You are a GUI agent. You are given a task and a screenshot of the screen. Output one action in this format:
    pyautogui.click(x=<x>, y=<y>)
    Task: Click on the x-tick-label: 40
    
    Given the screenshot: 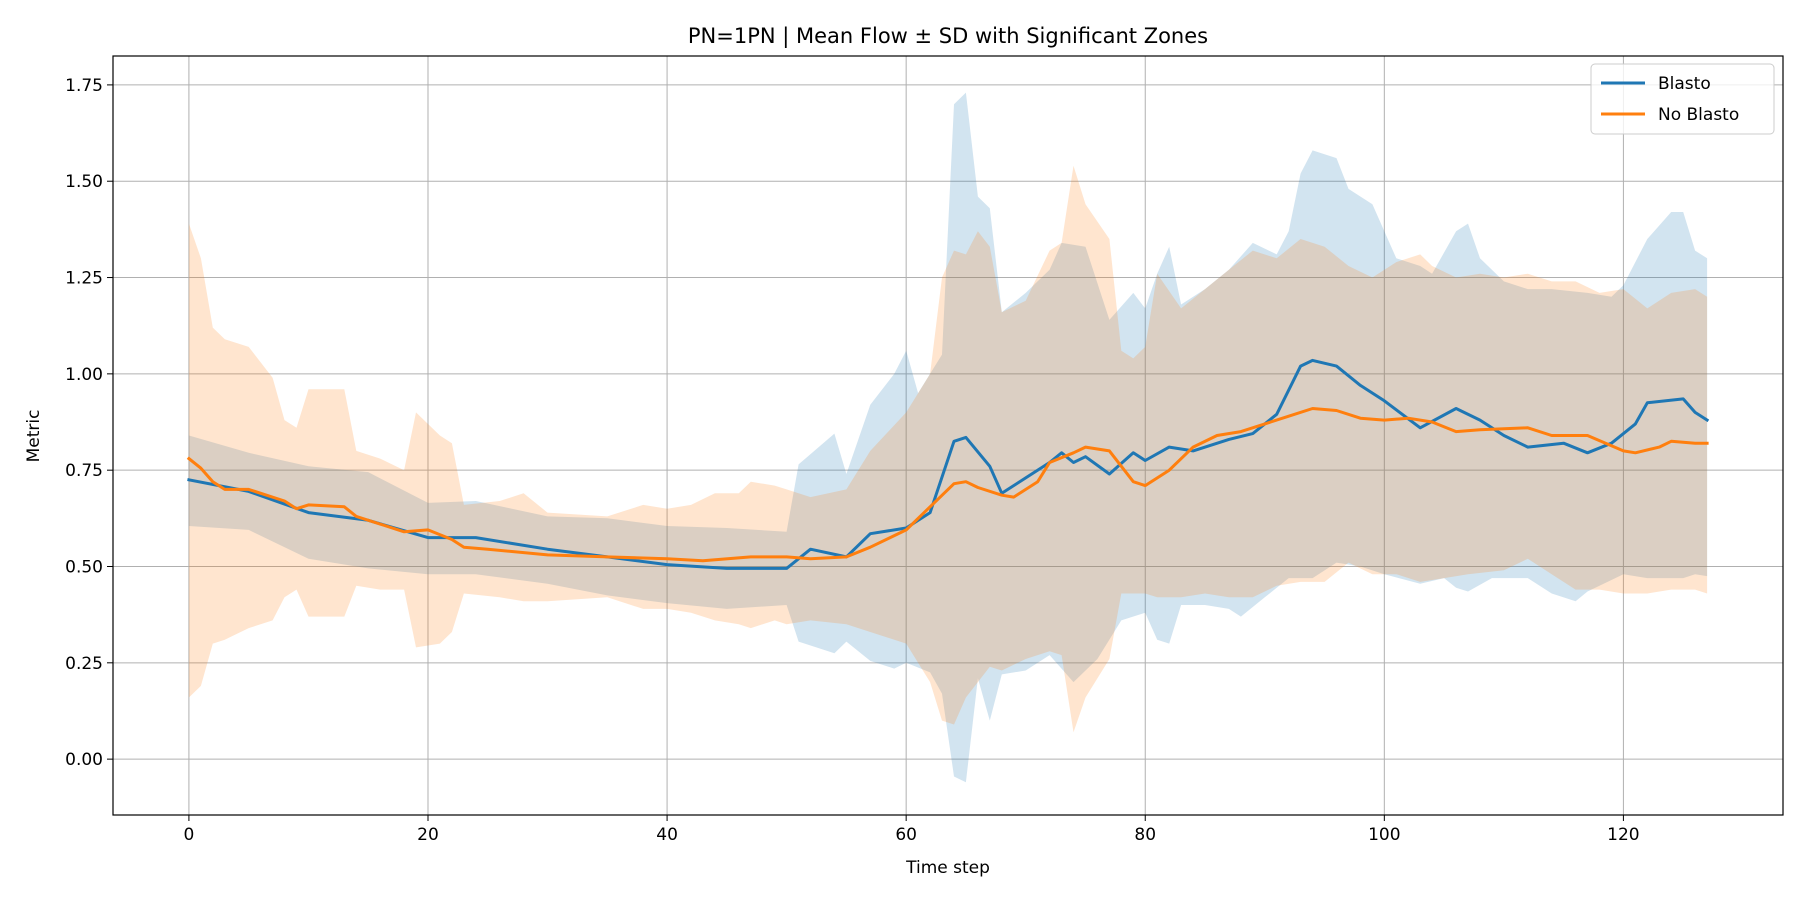 What is the action you would take?
    pyautogui.click(x=667, y=835)
    